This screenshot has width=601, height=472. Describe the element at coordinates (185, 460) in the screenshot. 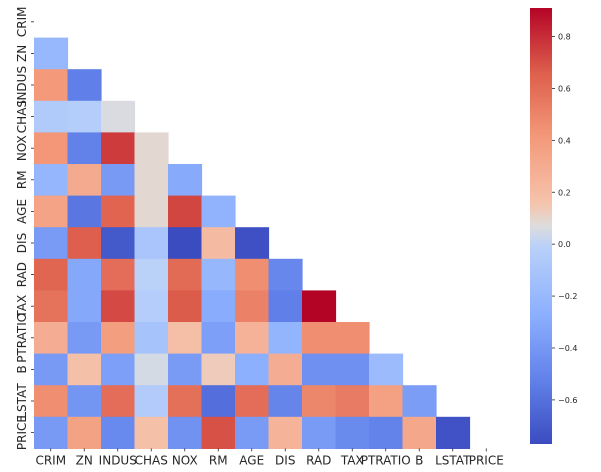

I see `x-tick-label: NOX` at that location.